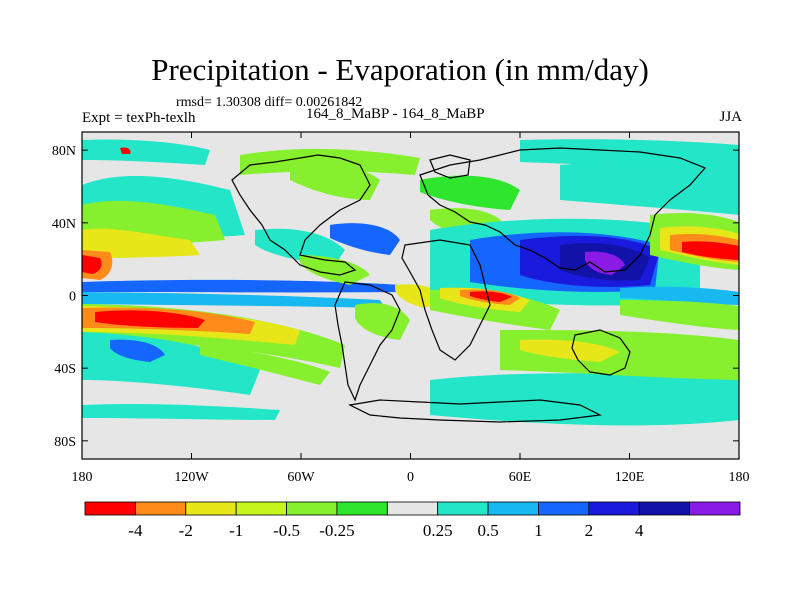  What do you see at coordinates (679, 315) in the screenshot?
I see `shade-pac-eq-green` at bounding box center [679, 315].